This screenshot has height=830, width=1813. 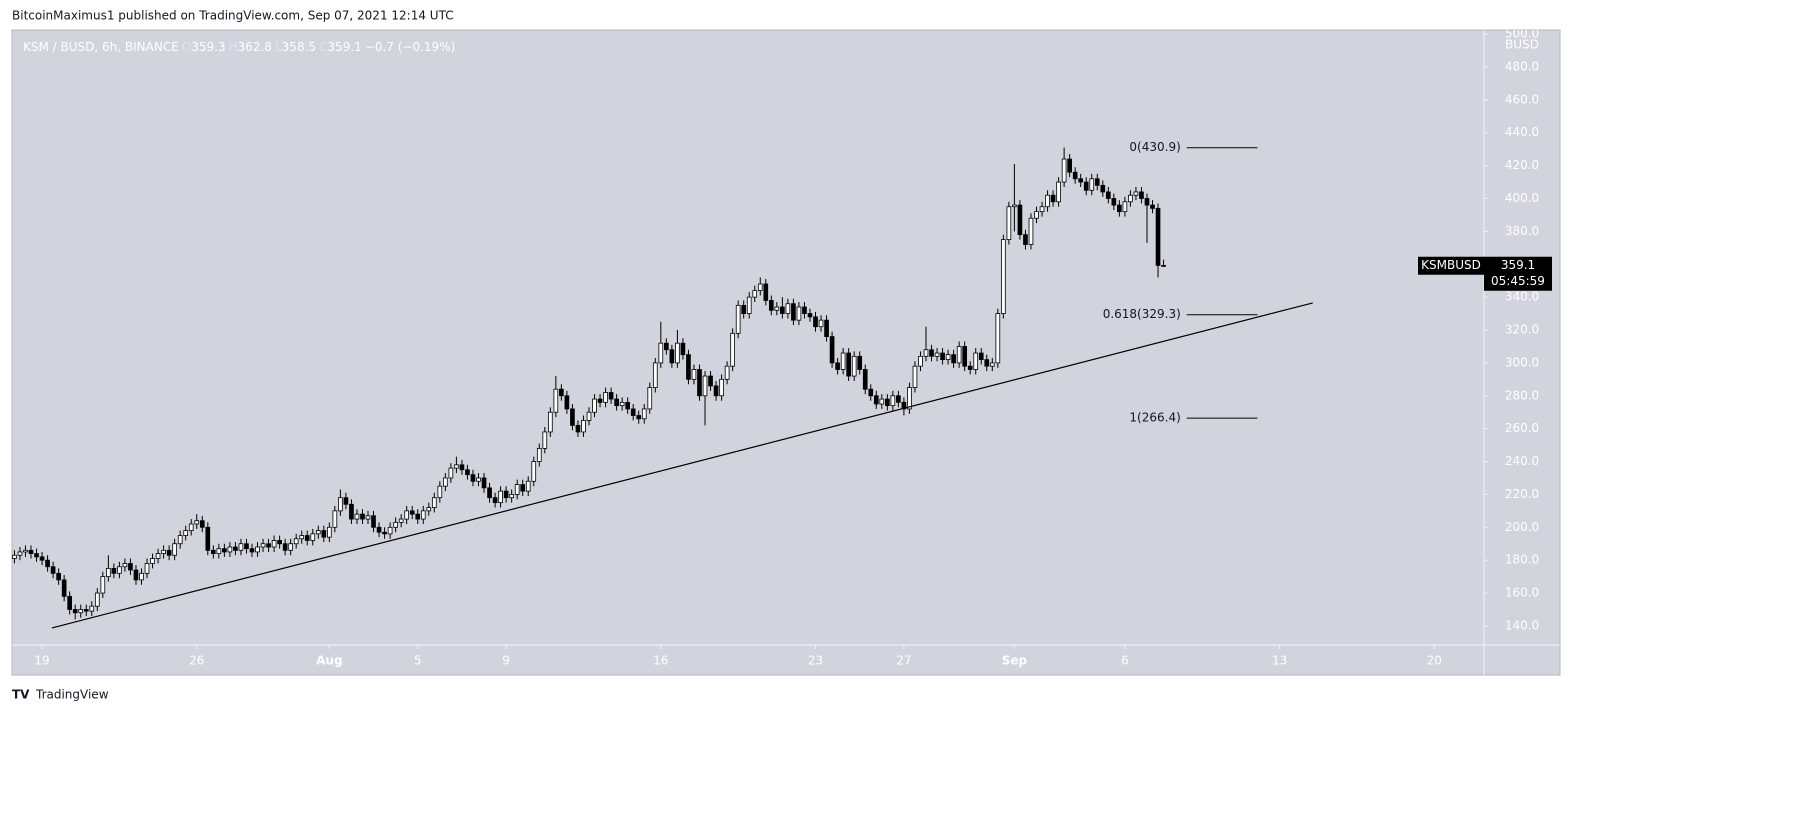 I want to click on legend-letter: L, so click(x=278, y=47).